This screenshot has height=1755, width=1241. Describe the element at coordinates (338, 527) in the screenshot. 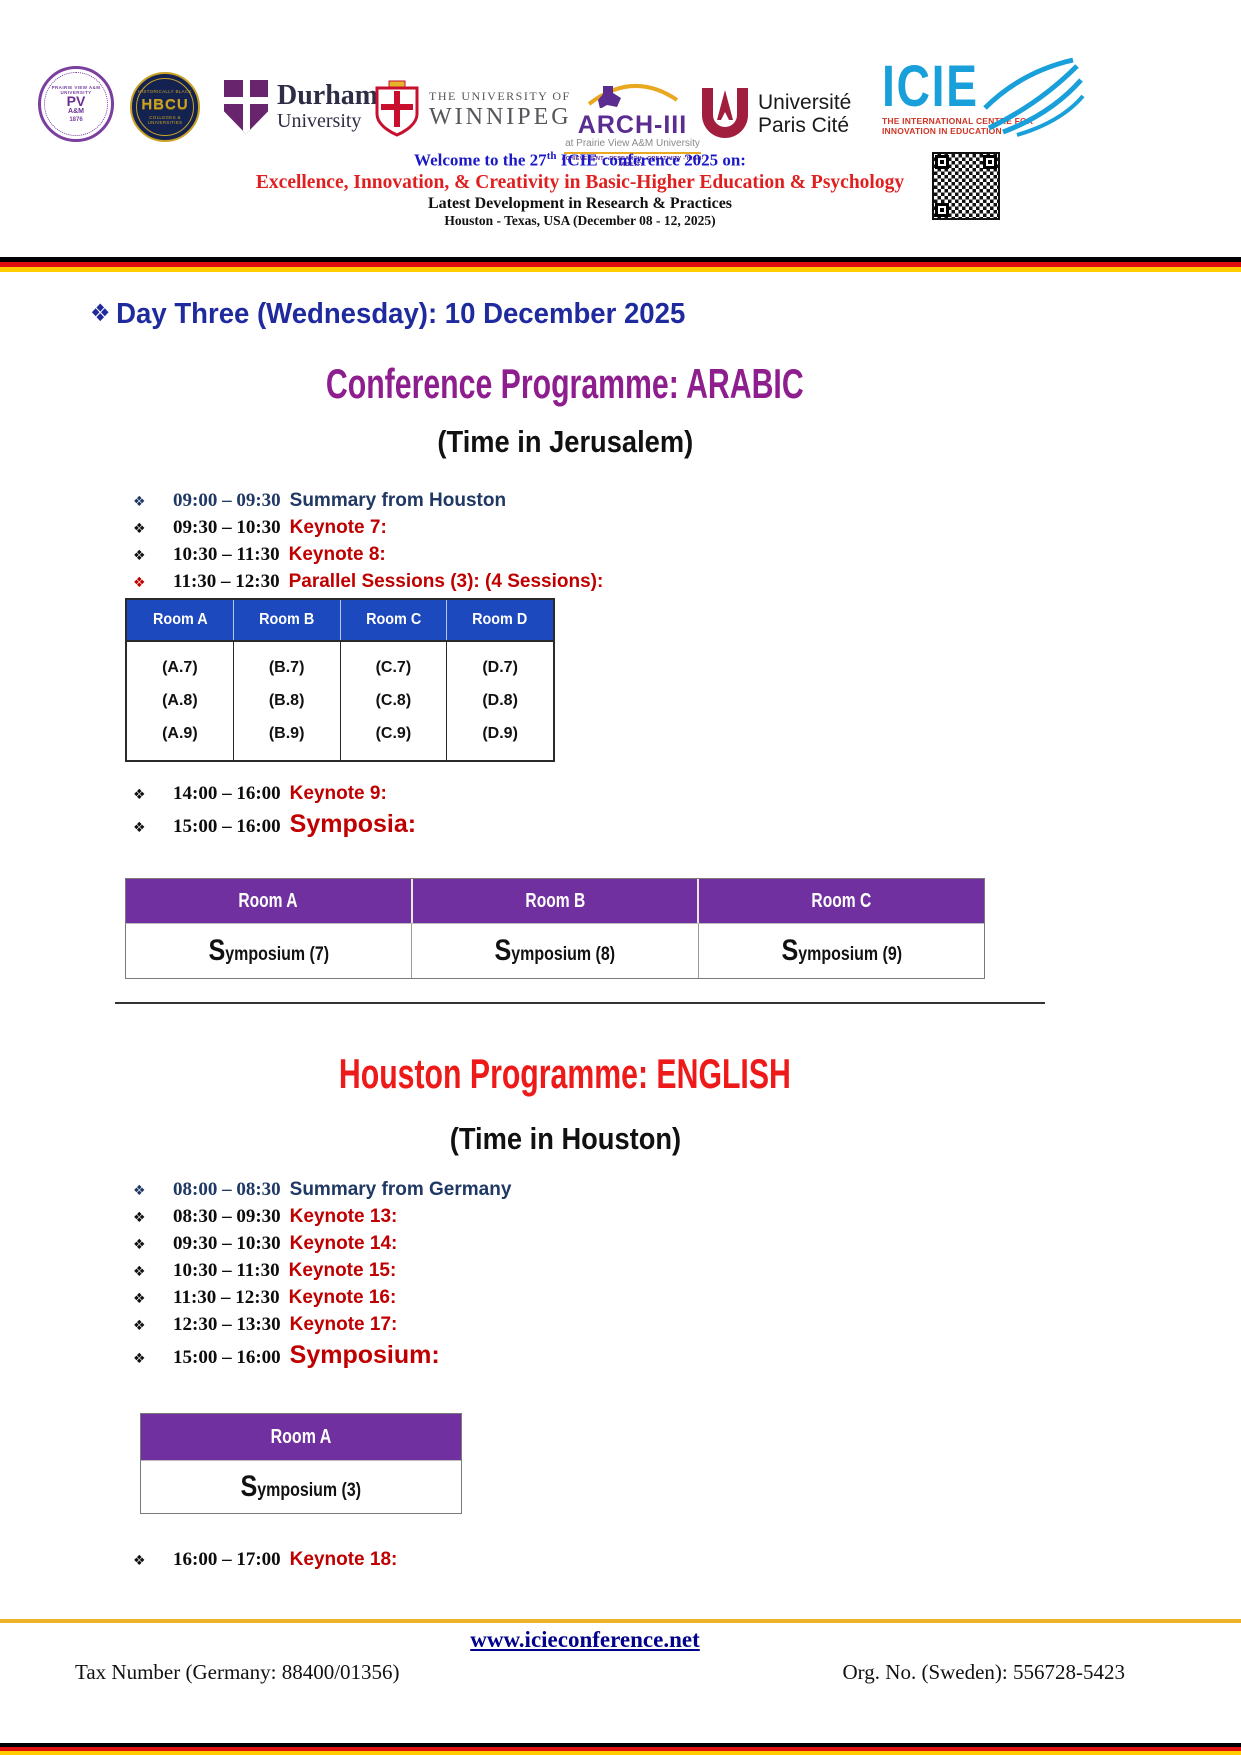

I see `schedule-label: Keynote 7:` at that location.